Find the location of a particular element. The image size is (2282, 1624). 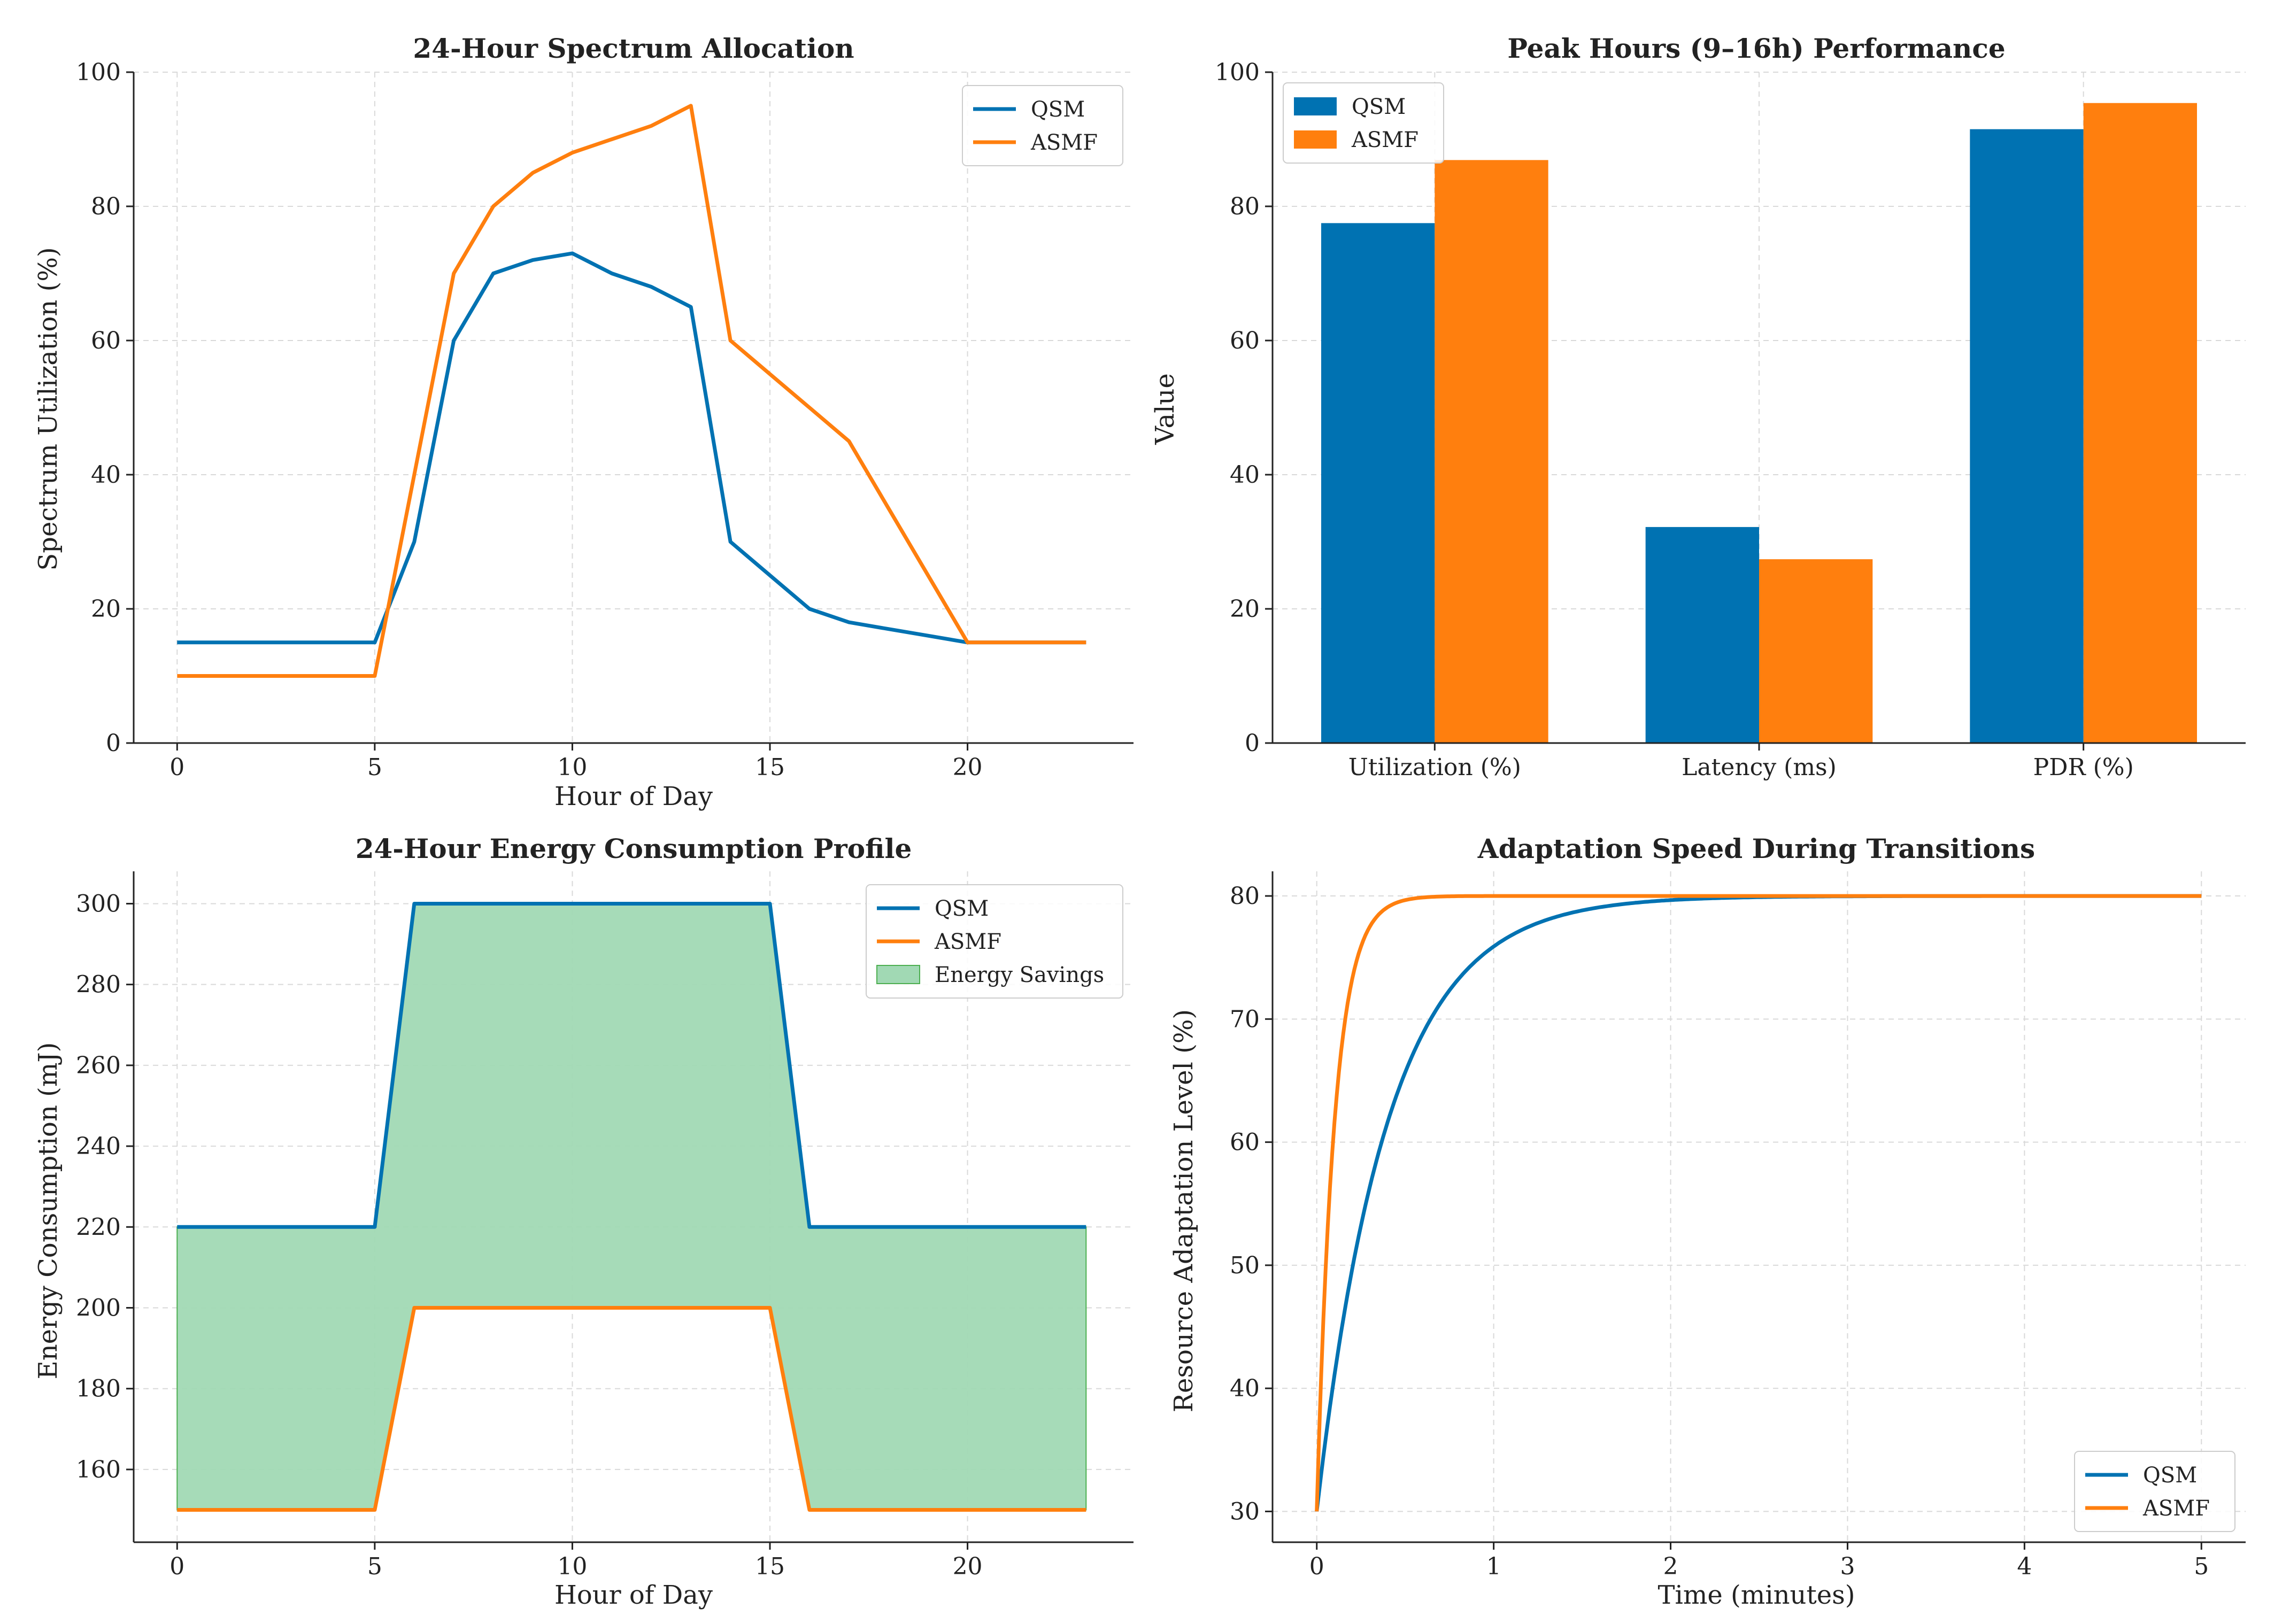

legend-entry: Energy Savings is located at coordinates (1019, 975).